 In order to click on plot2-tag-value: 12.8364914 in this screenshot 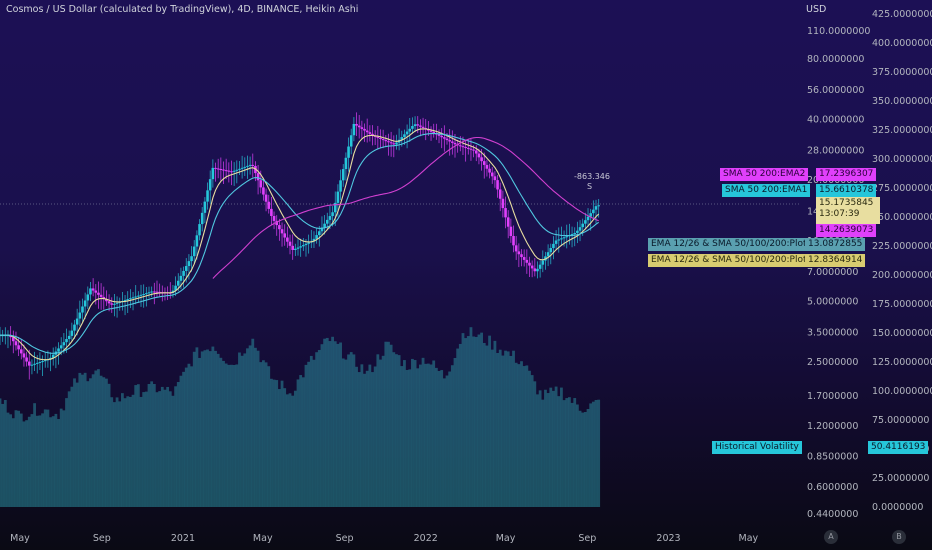, I will do `click(835, 260)`.